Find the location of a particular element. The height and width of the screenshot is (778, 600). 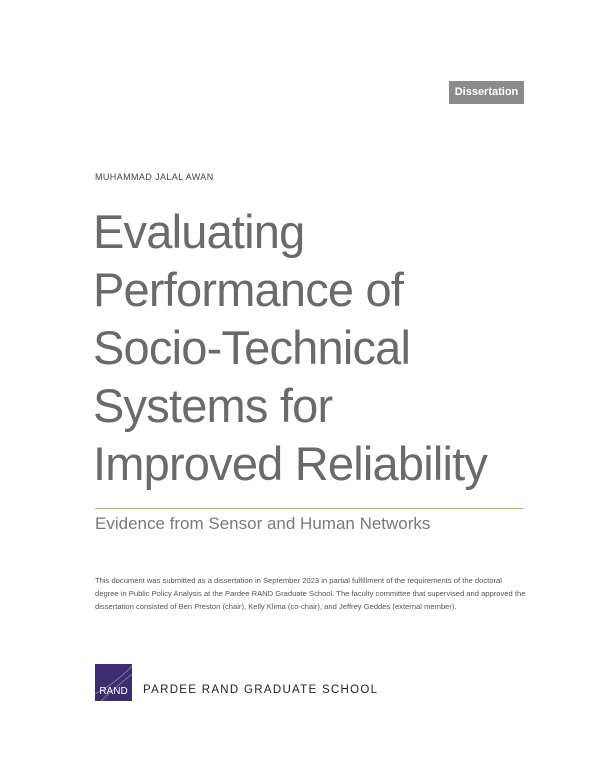

logo: RAND is located at coordinates (113, 682).